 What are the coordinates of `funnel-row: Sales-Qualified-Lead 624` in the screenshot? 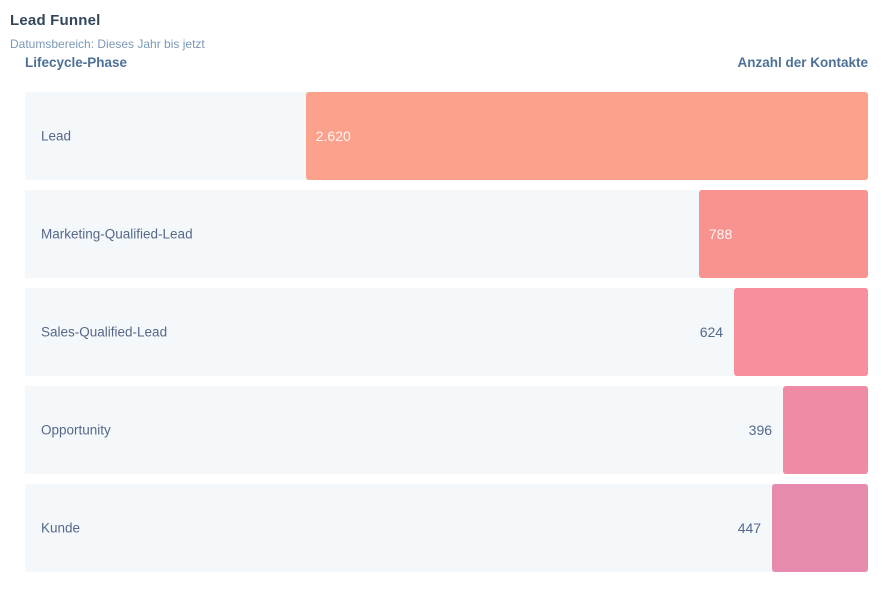 It's located at (446, 332).